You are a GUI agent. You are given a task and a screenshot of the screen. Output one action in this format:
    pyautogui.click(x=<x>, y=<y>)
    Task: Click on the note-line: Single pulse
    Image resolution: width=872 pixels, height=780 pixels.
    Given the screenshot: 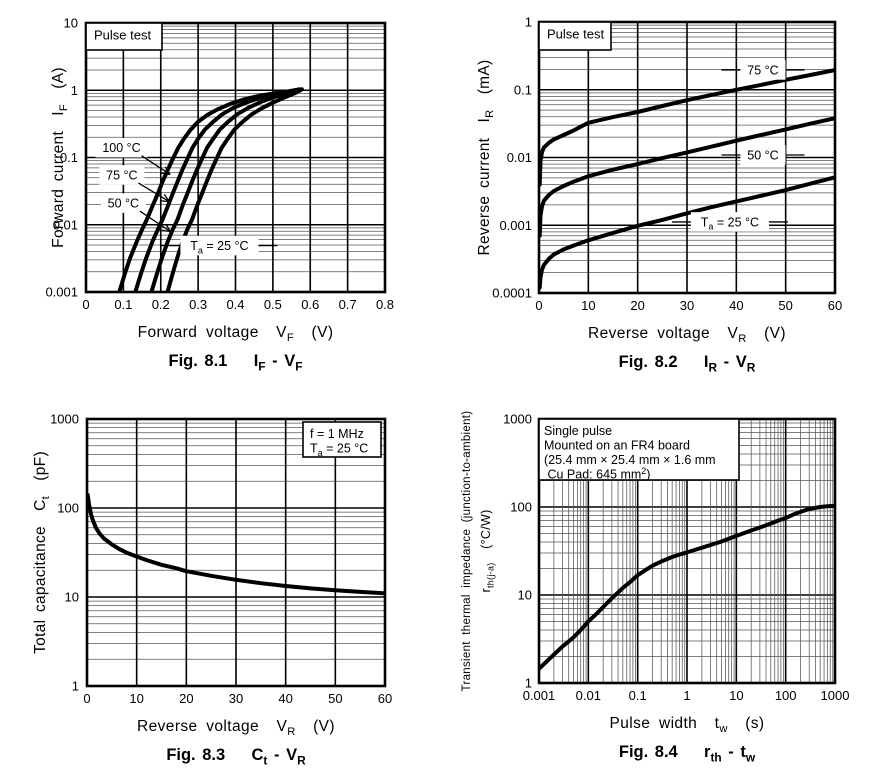 What is the action you would take?
    pyautogui.click(x=578, y=431)
    